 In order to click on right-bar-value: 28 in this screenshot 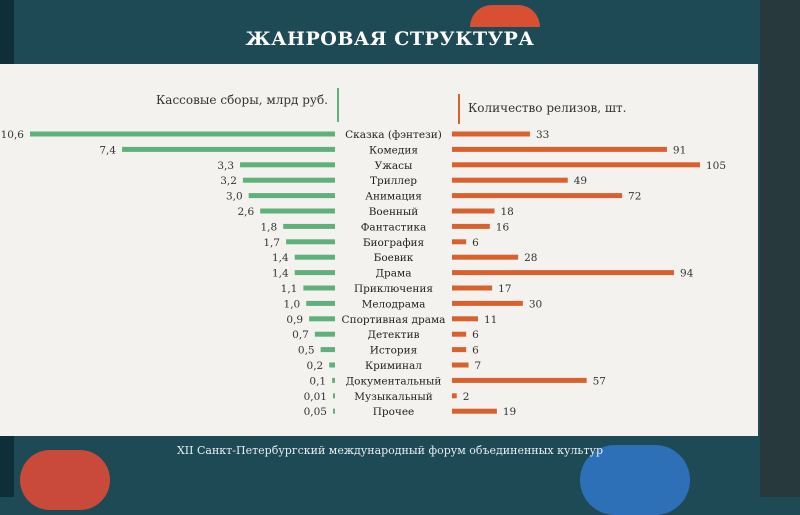, I will do `click(530, 258)`.